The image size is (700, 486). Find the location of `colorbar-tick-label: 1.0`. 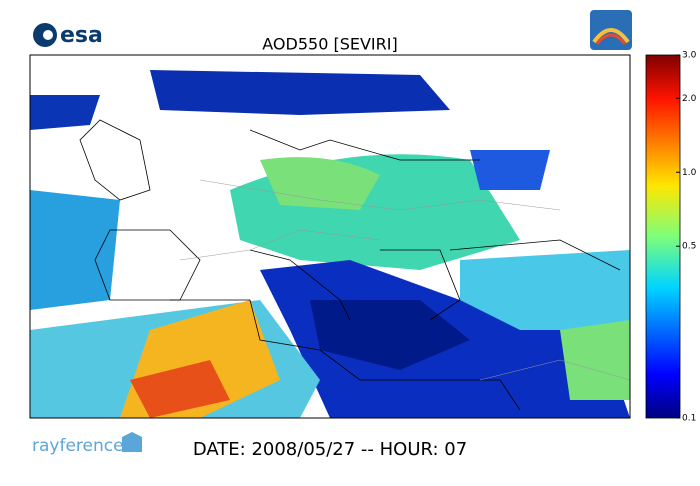

colorbar-tick-label: 1.0 is located at coordinates (689, 173).